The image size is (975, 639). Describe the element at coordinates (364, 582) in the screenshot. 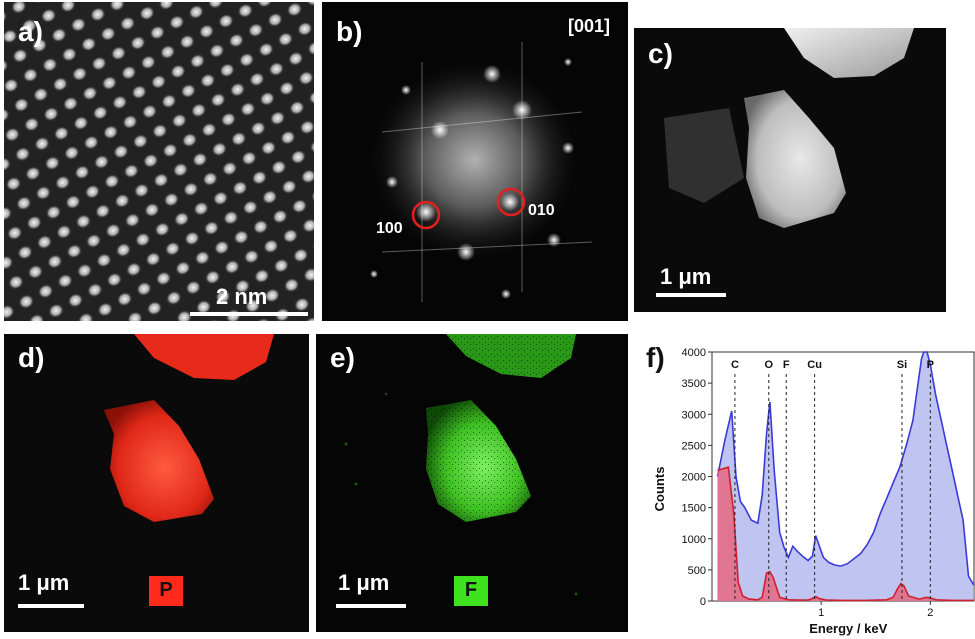

I see `panel-e-scale-label: 1 μm` at that location.